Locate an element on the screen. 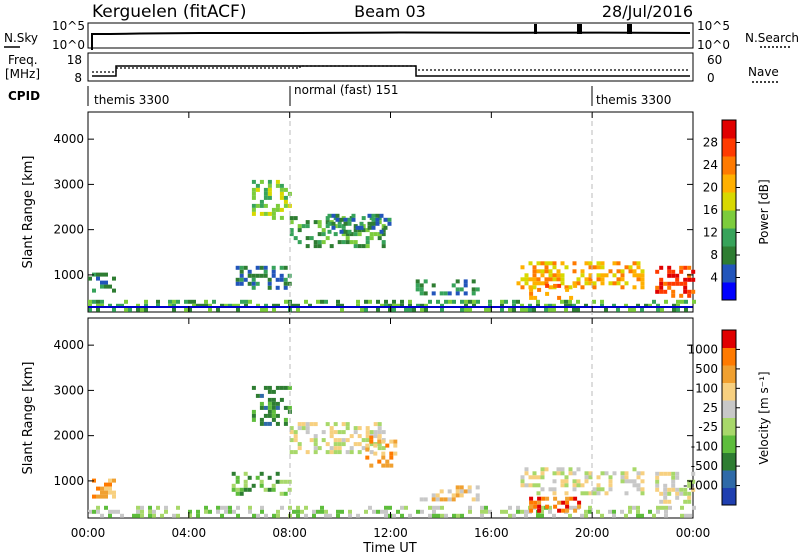 This screenshot has width=800, height=554. cpid-label: CPID is located at coordinates (24, 96).